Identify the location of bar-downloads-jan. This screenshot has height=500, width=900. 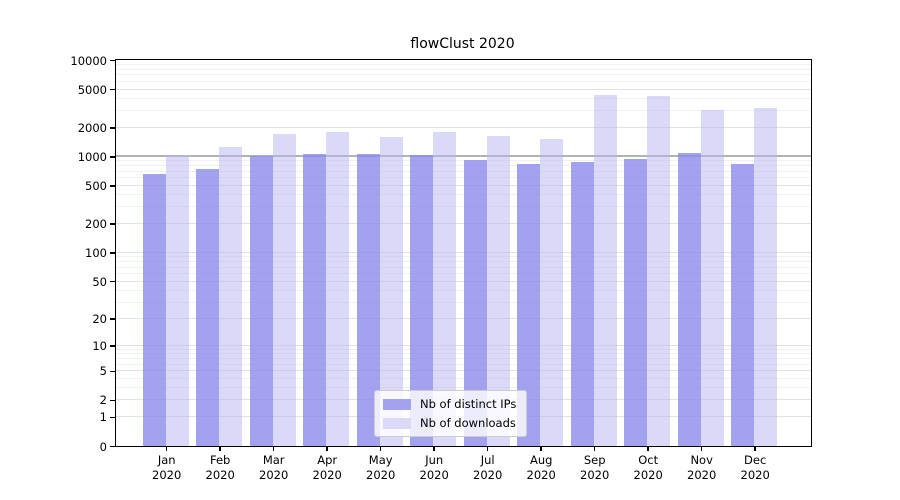
(177, 300).